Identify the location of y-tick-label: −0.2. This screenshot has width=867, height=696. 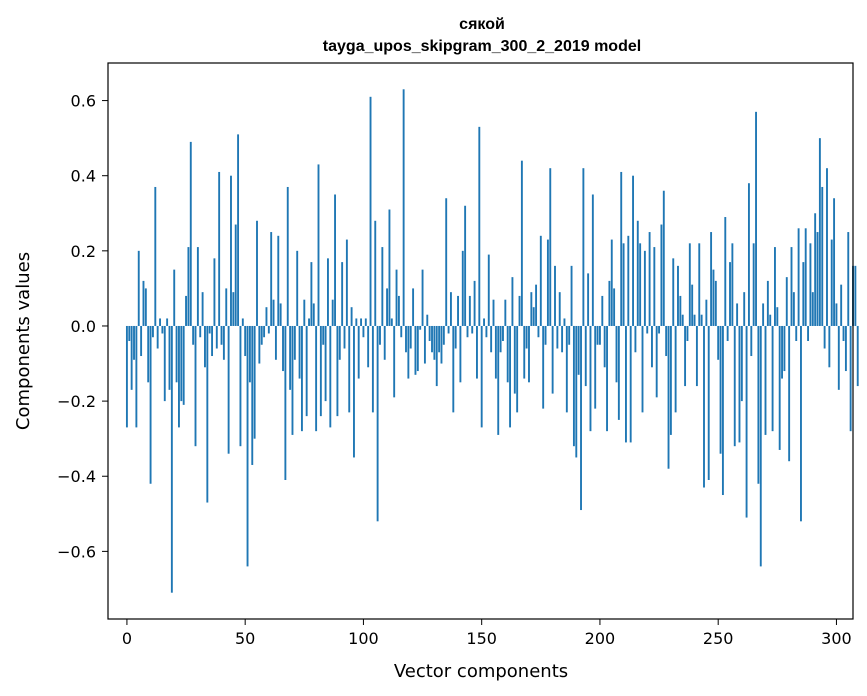
(76, 401).